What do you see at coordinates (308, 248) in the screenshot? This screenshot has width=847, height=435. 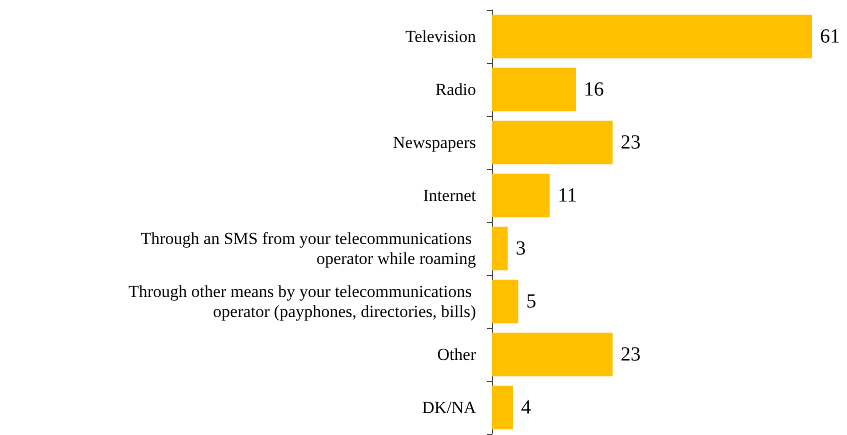 I see `y-tick-label: Through an SMS from your telecommunications operator while roaming` at bounding box center [308, 248].